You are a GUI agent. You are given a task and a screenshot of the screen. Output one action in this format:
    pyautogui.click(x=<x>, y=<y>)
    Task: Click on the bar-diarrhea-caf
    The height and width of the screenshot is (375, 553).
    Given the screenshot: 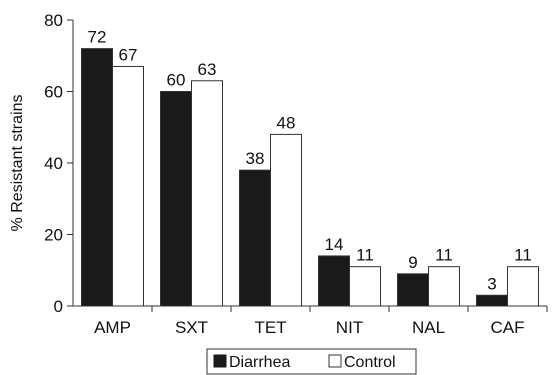 What is the action you would take?
    pyautogui.click(x=492, y=300)
    